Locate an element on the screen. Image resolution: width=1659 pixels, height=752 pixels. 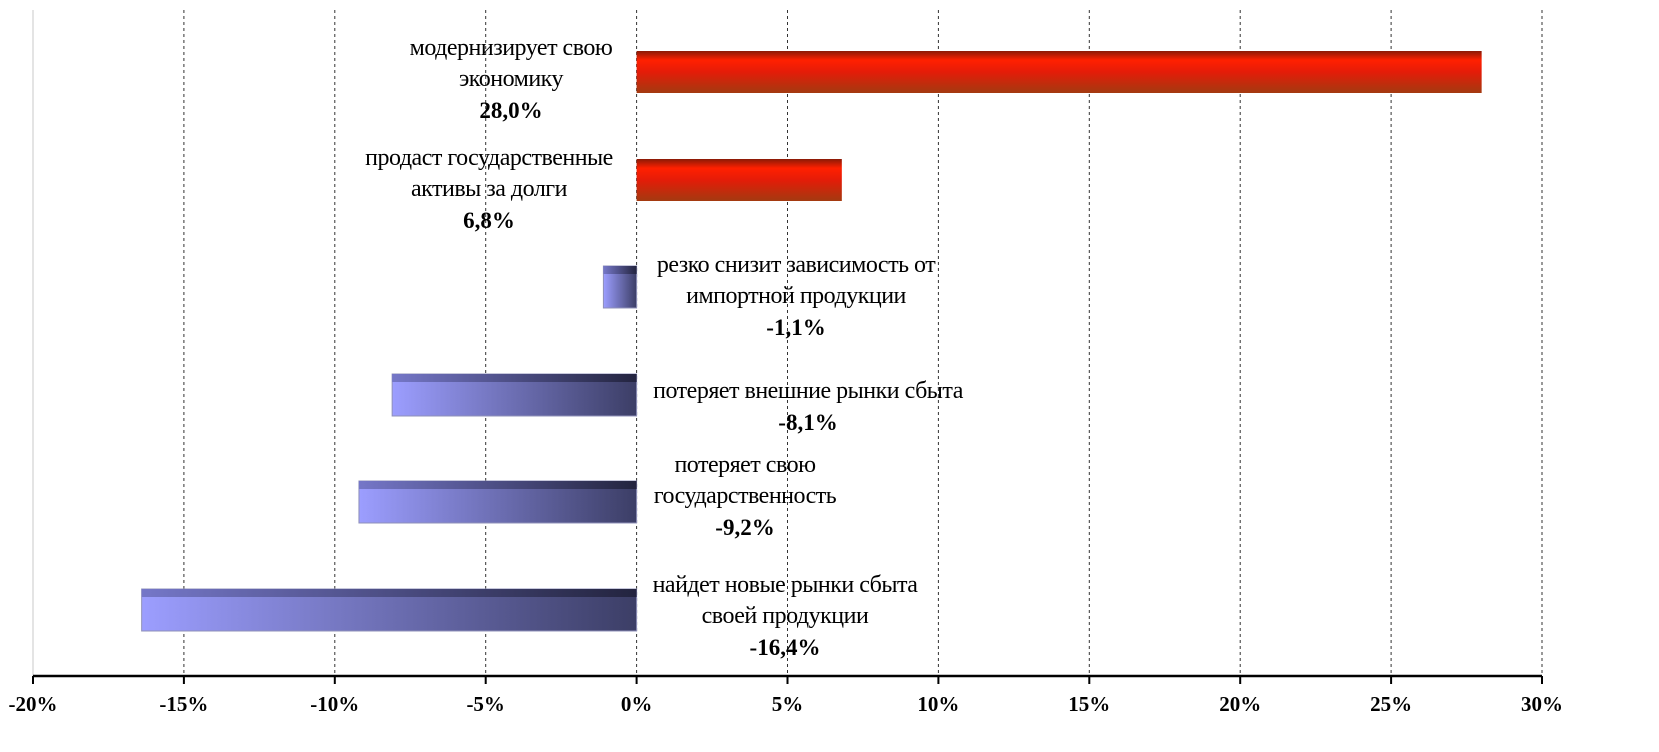
value-label: -9,2% is located at coordinates (744, 527).